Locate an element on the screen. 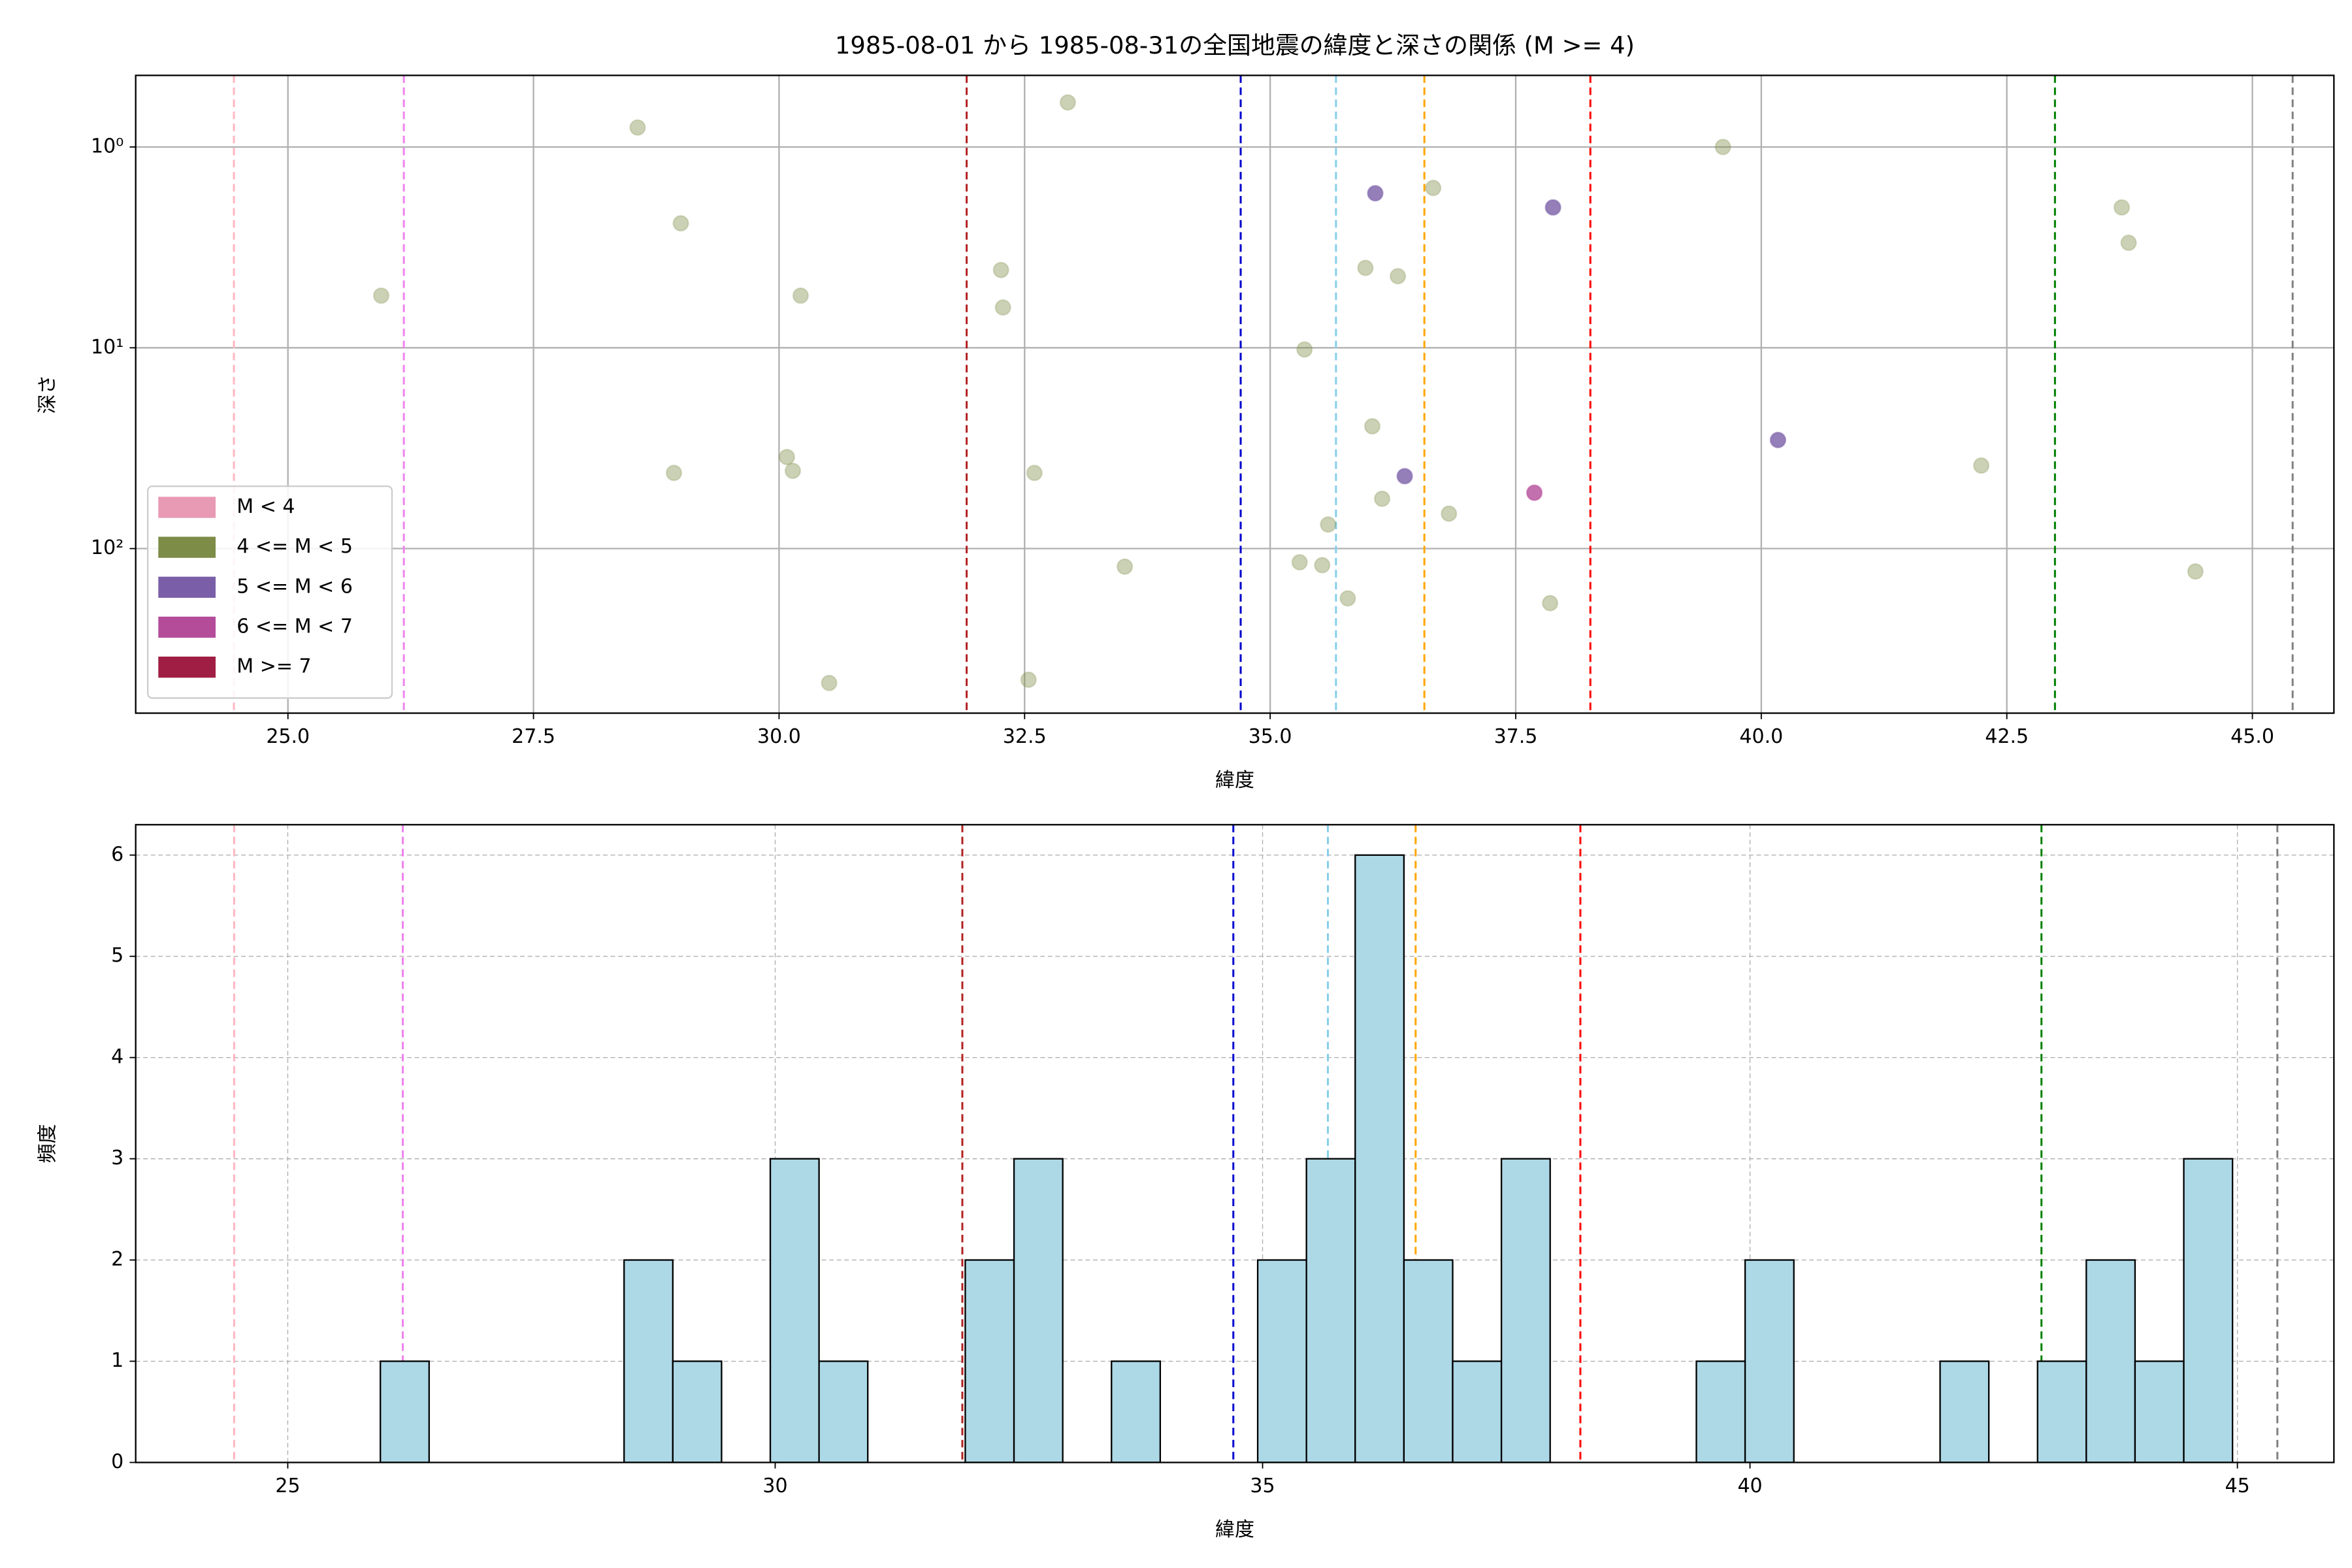 Image resolution: width=2352 pixels, height=1568 pixels. x-tick-label: 35.0 is located at coordinates (1270, 736).